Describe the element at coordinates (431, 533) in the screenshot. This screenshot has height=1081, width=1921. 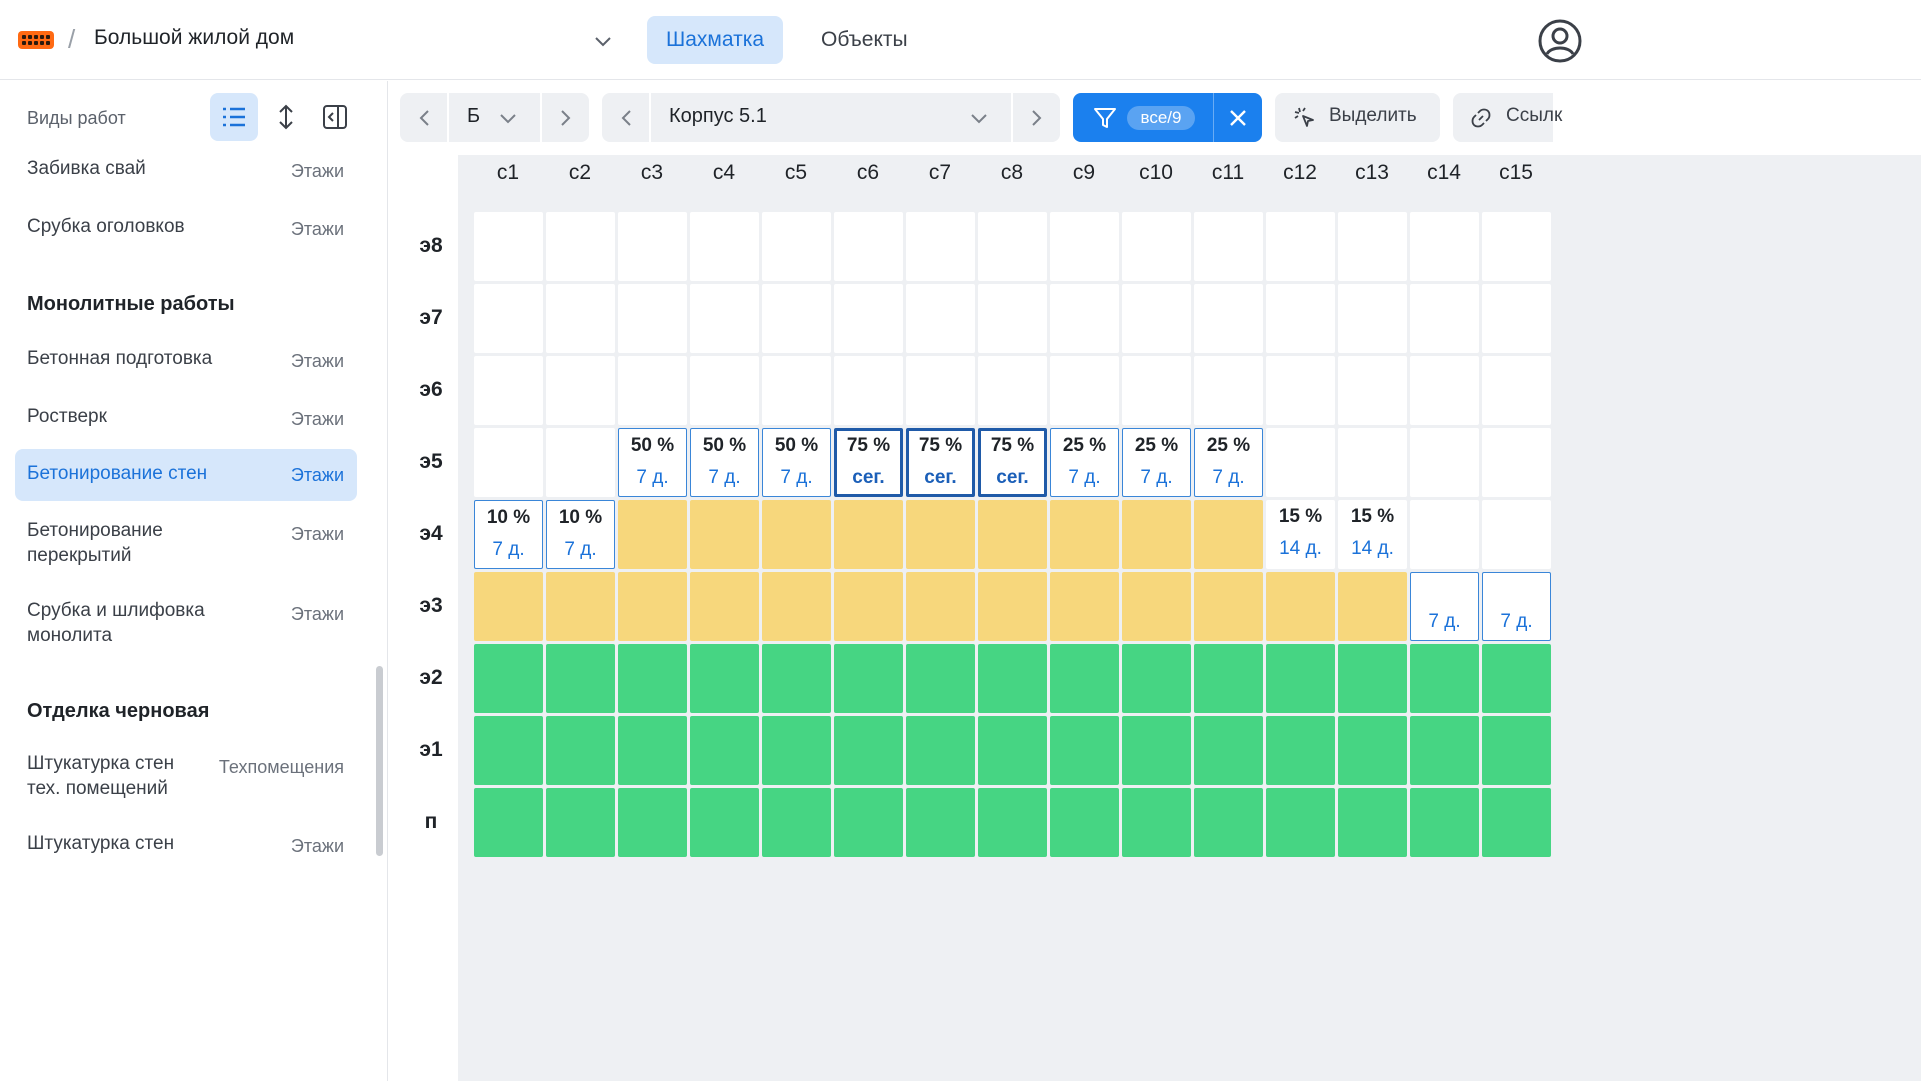
I see `row-header: э4` at that location.